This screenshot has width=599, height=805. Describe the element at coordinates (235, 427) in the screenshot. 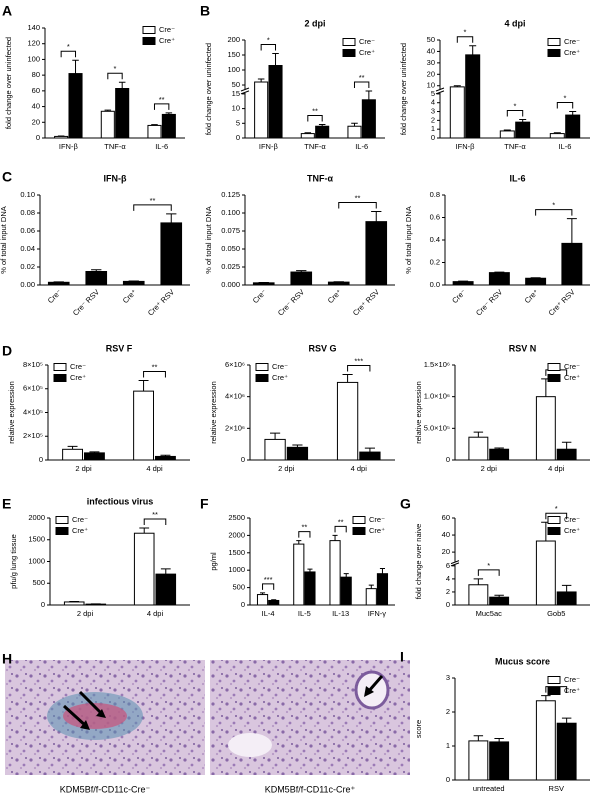

I see `y-tick-label: 2×10⁶` at that location.